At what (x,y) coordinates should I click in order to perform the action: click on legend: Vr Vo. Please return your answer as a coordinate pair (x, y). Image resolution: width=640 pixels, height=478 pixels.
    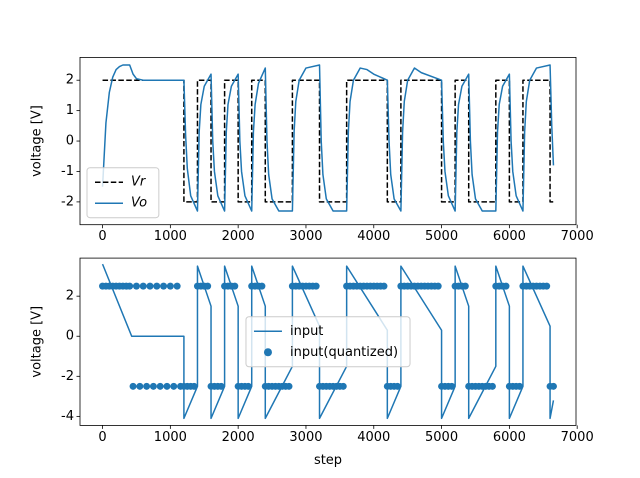
    Looking at the image, I should click on (123, 193).